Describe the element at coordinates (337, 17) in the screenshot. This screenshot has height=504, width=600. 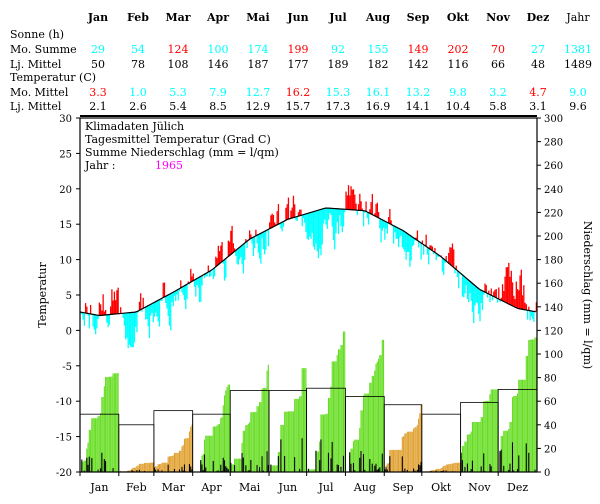
I see `month-header: Jul` at that location.